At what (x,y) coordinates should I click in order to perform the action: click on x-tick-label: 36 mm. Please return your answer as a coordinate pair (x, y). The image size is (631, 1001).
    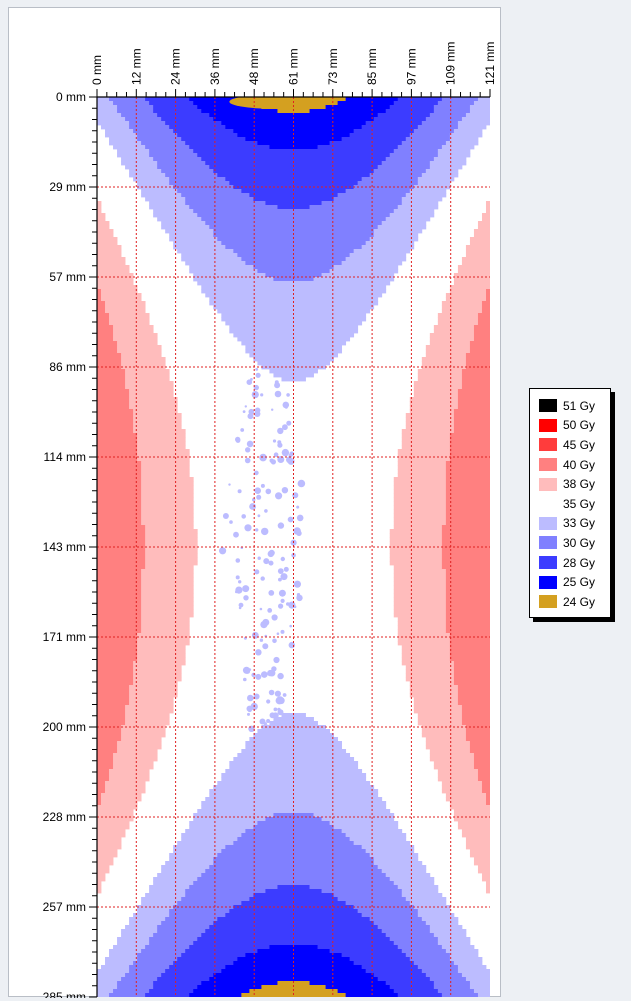
    Looking at the image, I should click on (215, 66).